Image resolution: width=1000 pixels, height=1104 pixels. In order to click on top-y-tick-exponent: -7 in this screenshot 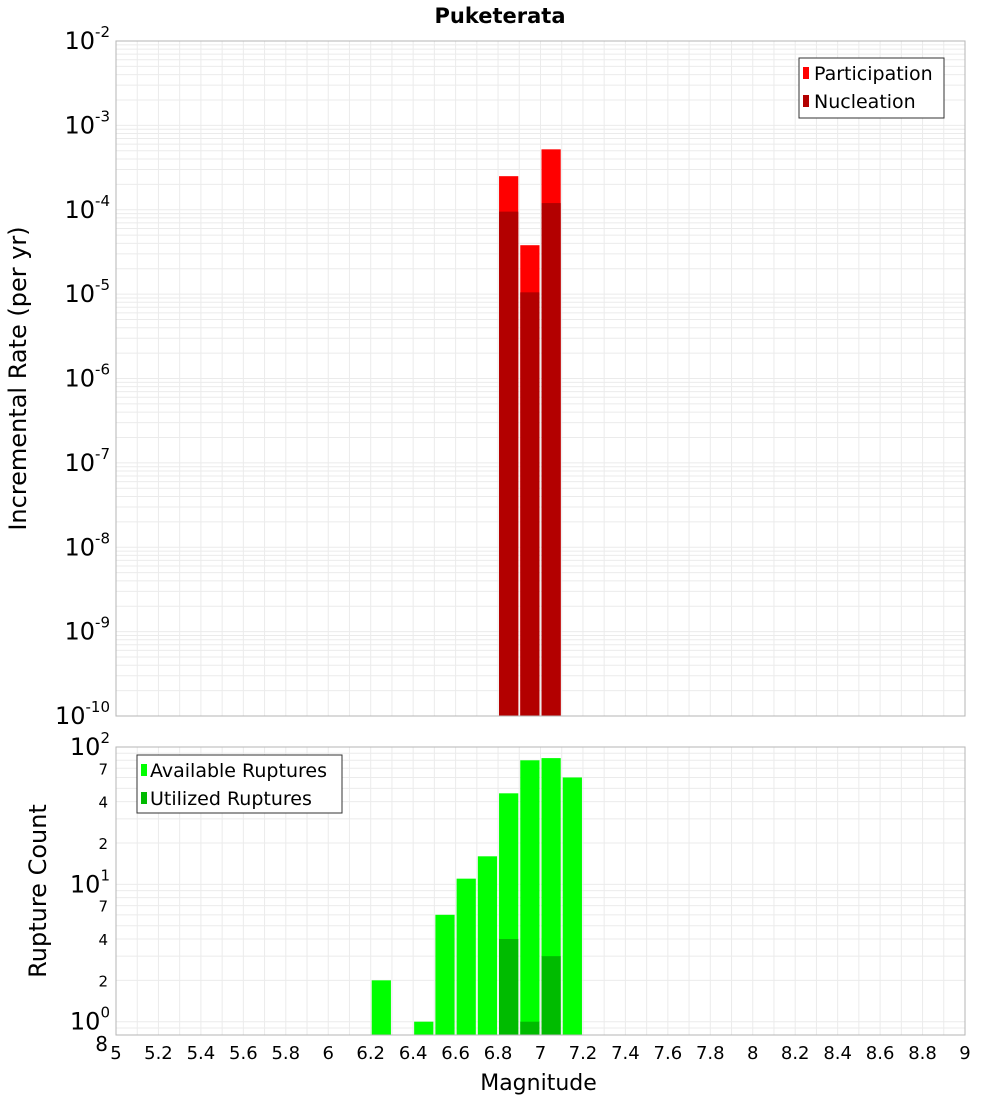, I will do `click(102, 454)`.